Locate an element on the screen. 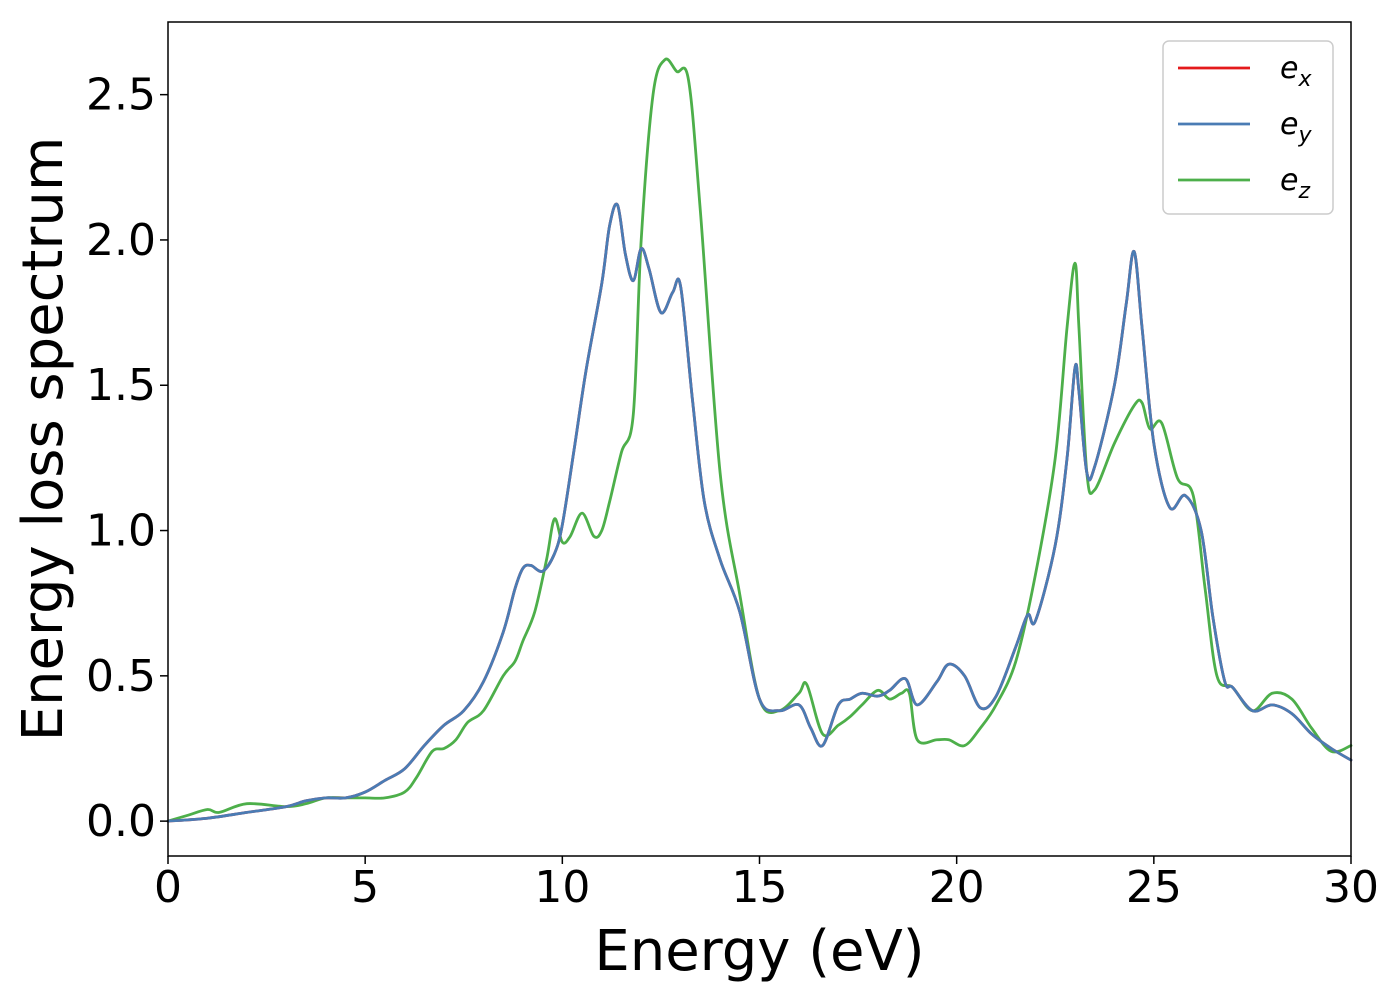  legend-frame is located at coordinates (1248, 127).